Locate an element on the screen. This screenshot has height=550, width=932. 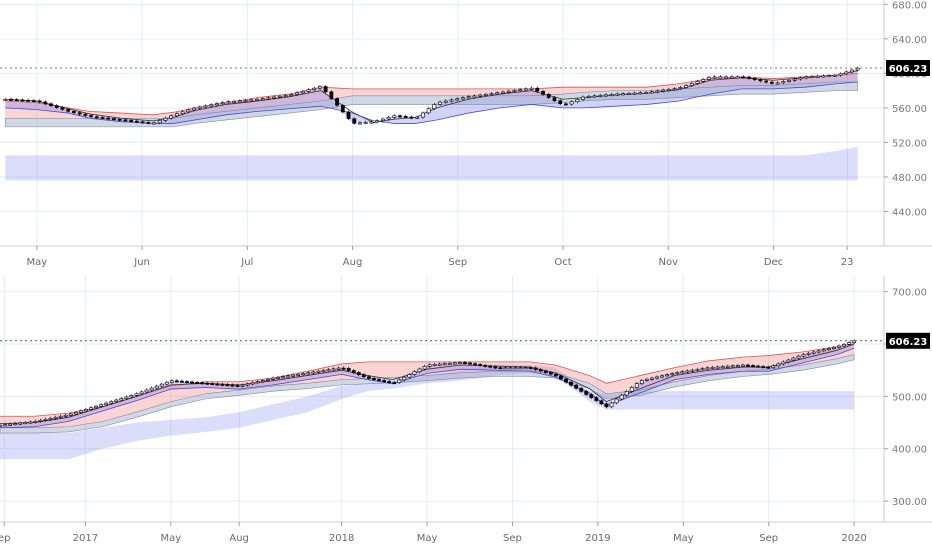
x-tick-label: 2017 is located at coordinates (85, 538).